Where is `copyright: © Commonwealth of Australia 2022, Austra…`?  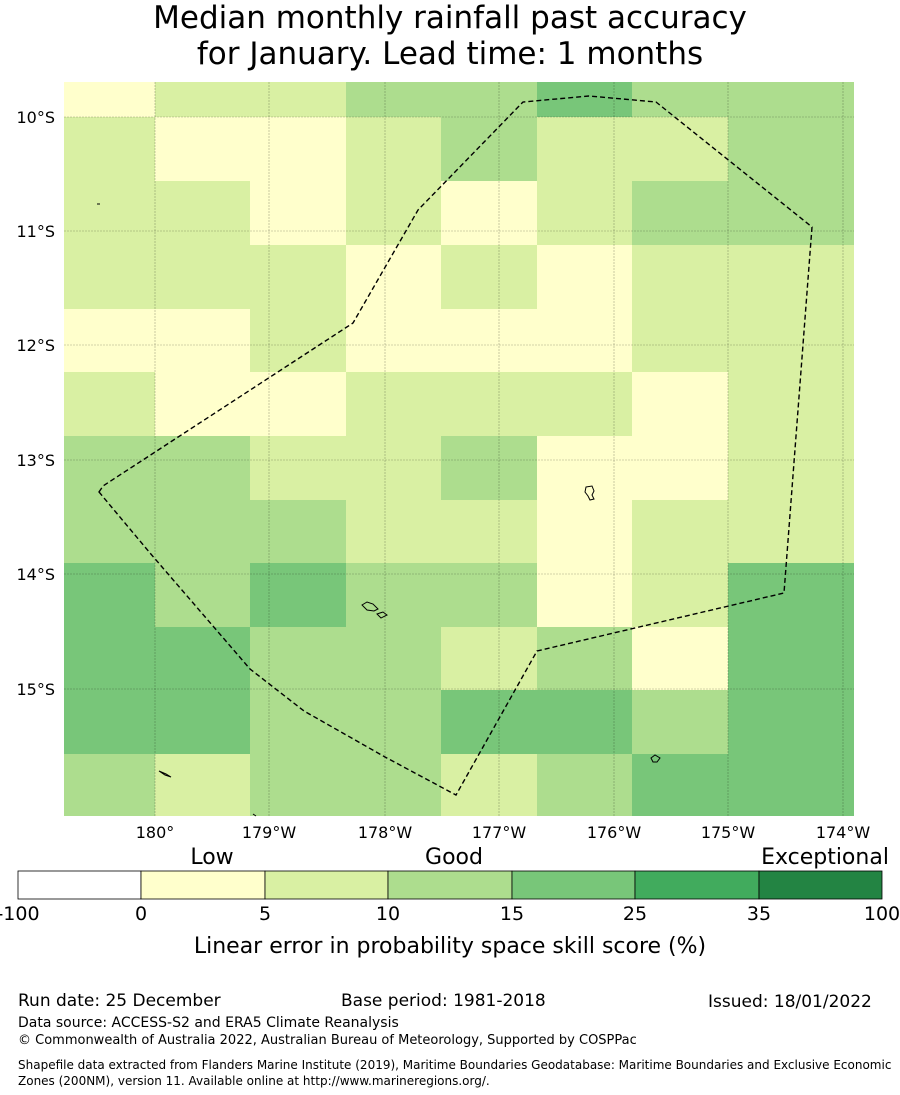 copyright: © Commonwealth of Australia 2022, Austra… is located at coordinates (327, 1040).